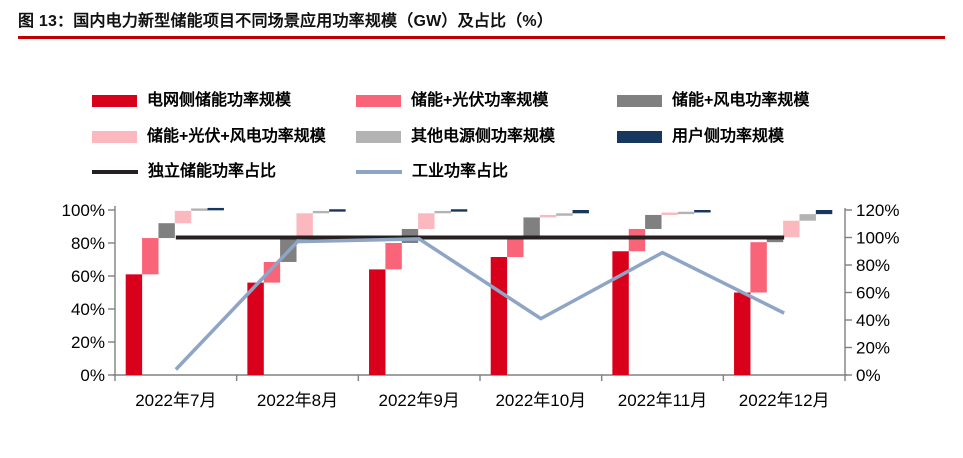  Describe the element at coordinates (219, 100) in the screenshot. I see `legend-label: 电网侧储能功率规模` at that location.